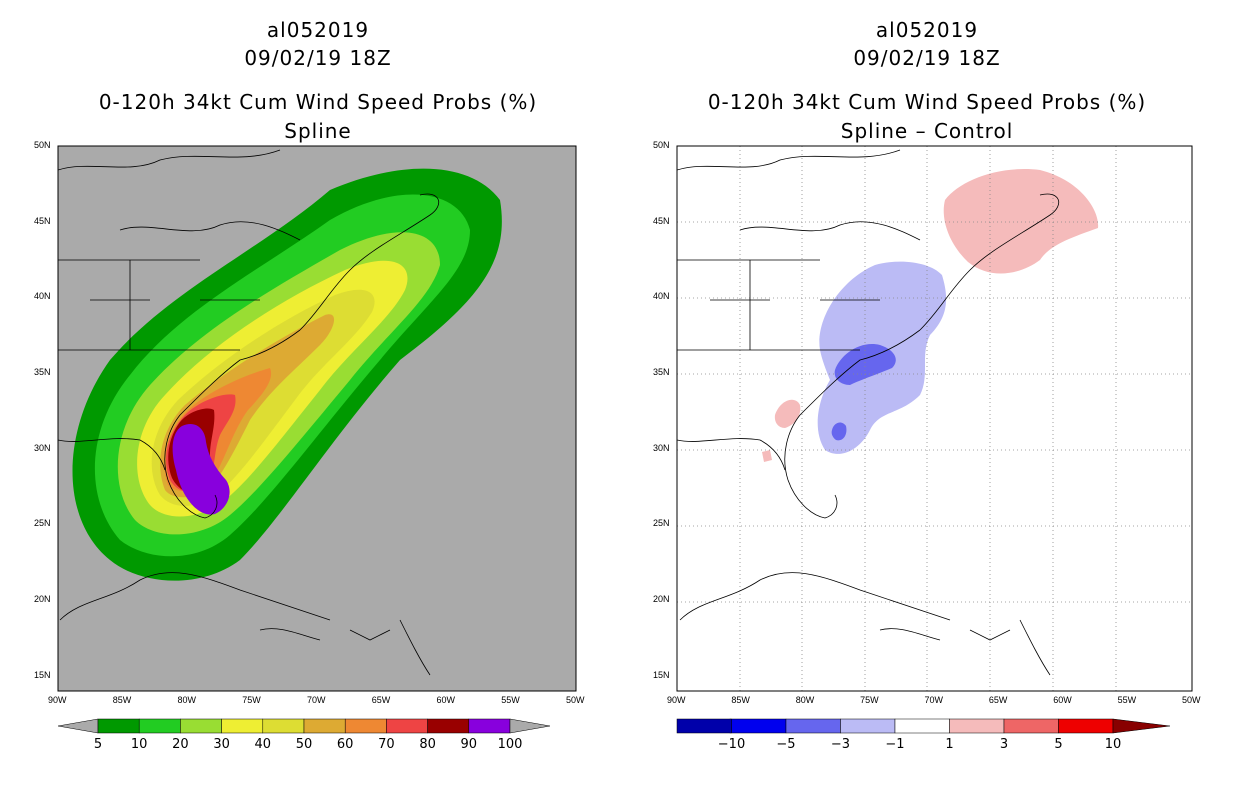 The height and width of the screenshot is (800, 1236). Describe the element at coordinates (318, 102) in the screenshot. I see `left-title: 0-120h 34kt Cum Wind Speed Probs (%)` at that location.